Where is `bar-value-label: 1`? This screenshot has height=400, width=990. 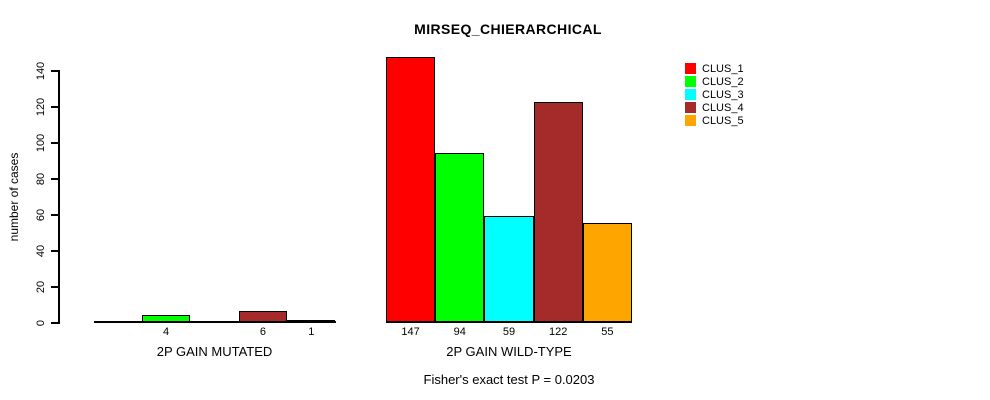
bar-value-label: 1 is located at coordinates (311, 332).